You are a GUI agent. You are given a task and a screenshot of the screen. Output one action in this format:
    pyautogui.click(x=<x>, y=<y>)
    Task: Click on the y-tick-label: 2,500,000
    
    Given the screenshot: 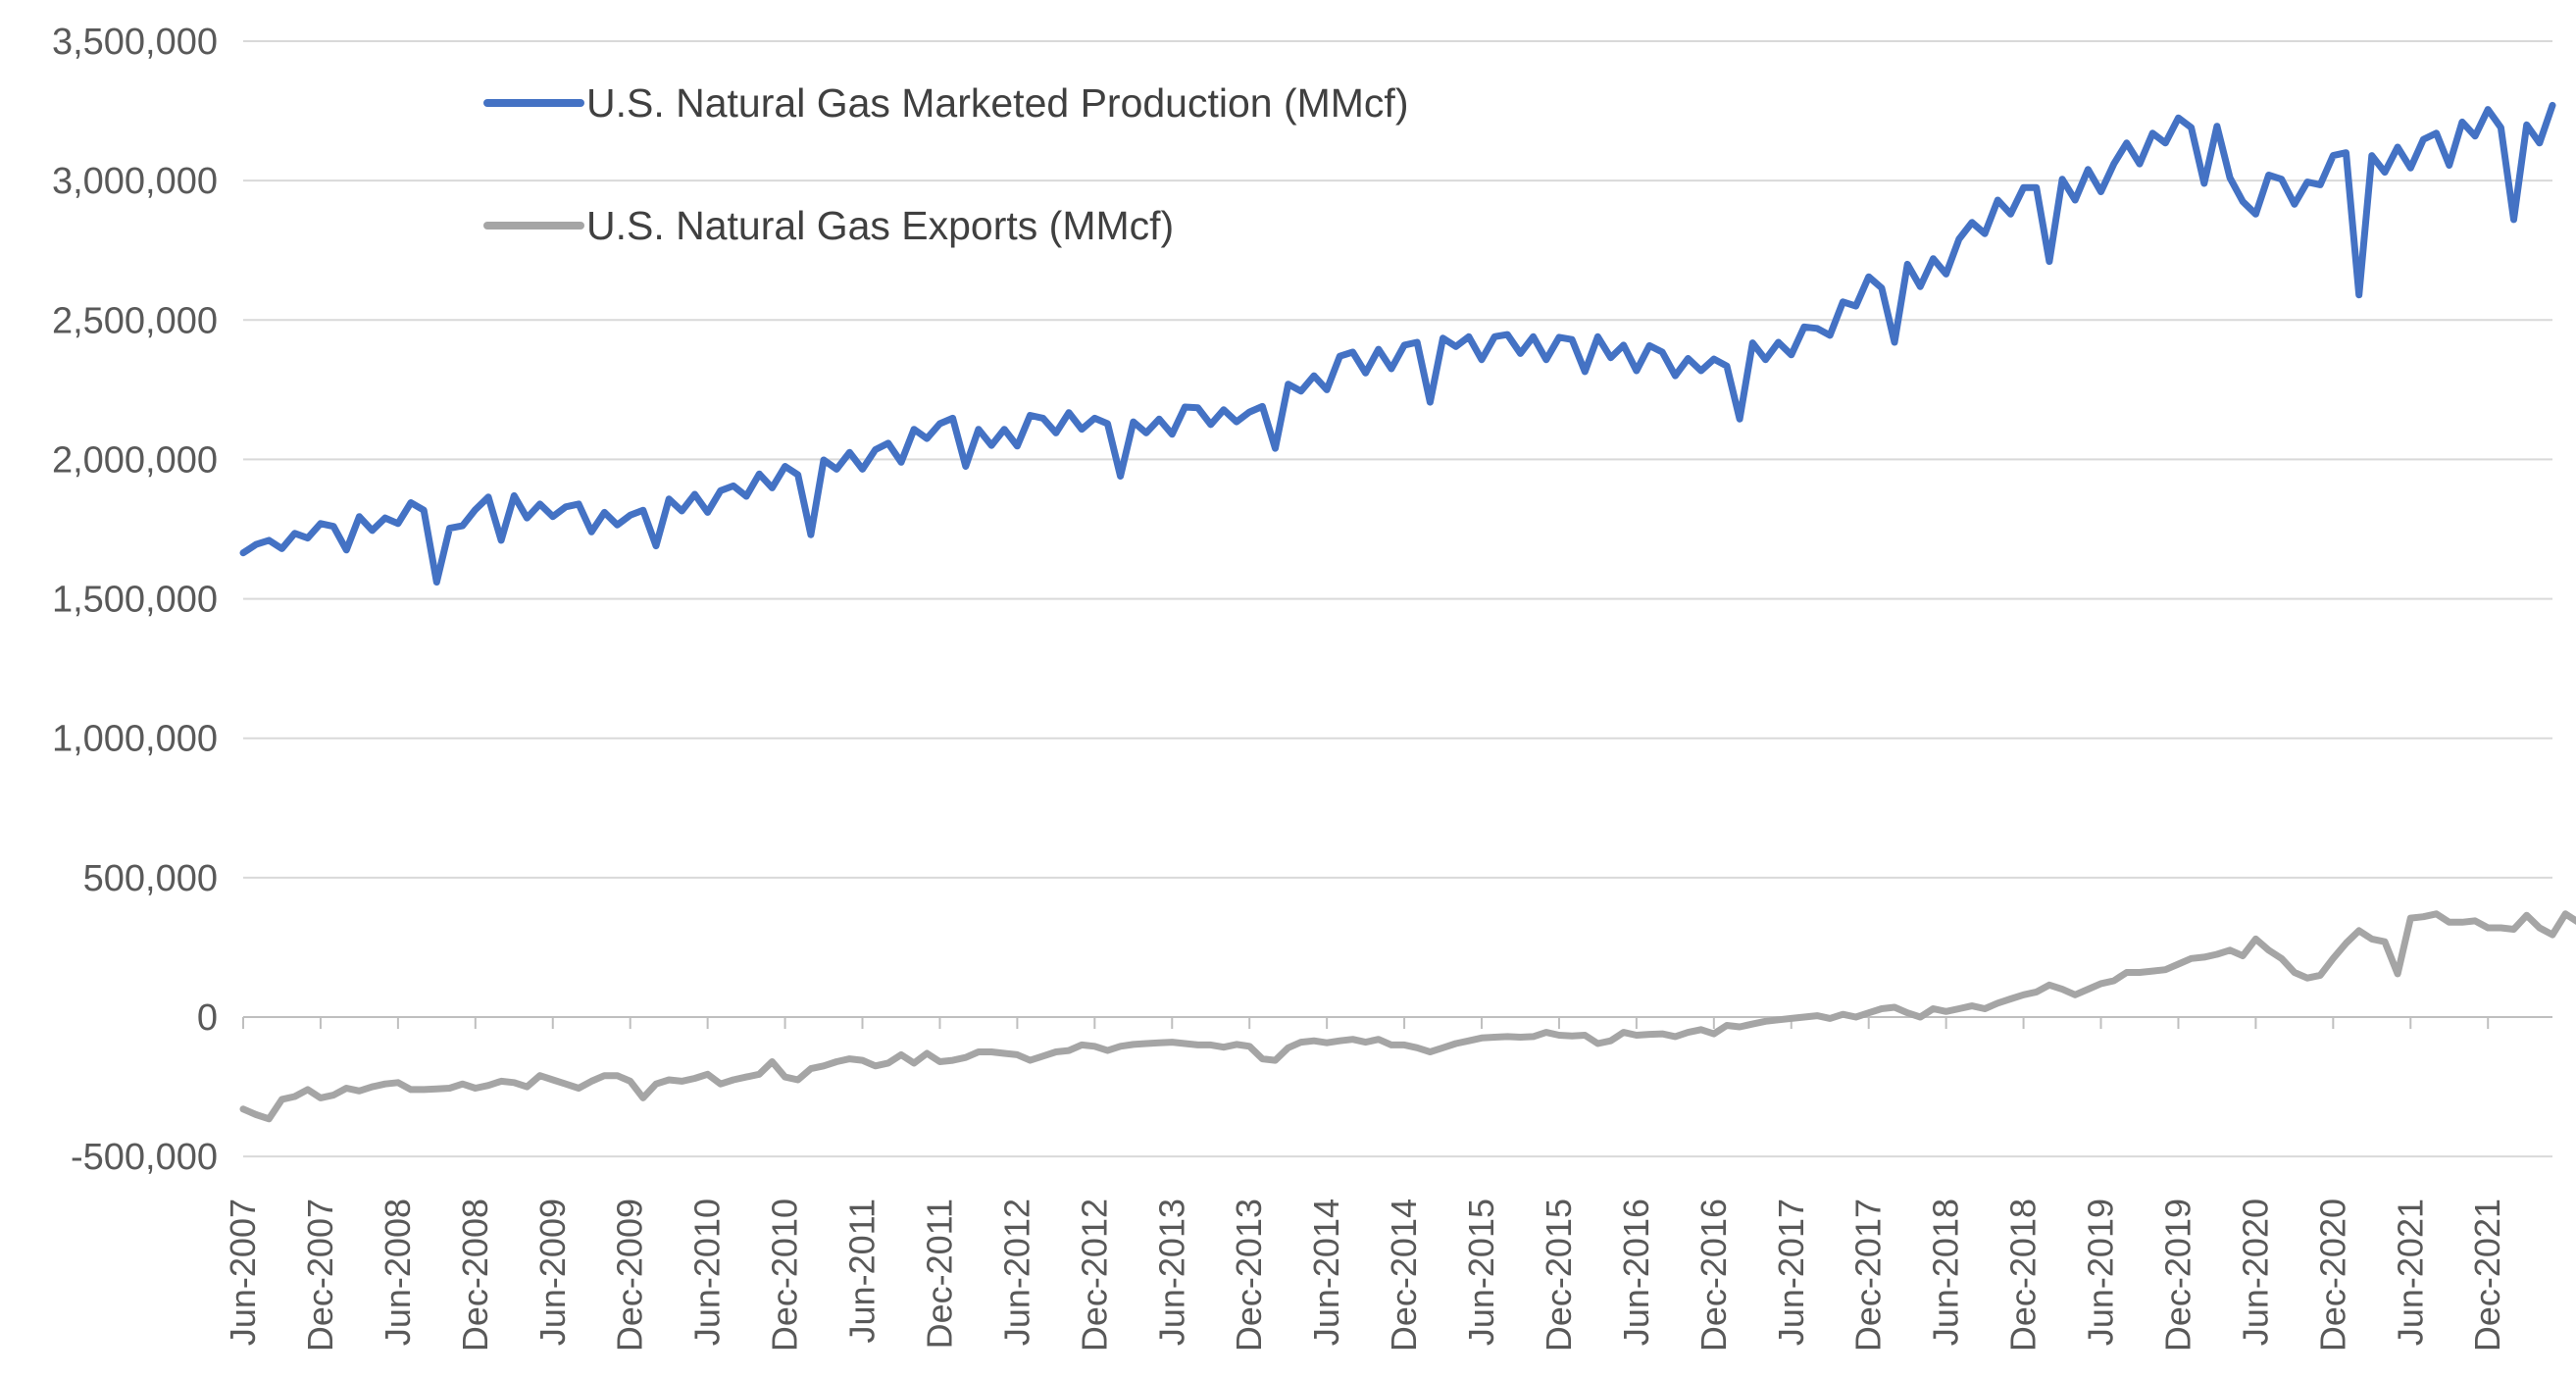 What is the action you would take?
    pyautogui.click(x=135, y=320)
    